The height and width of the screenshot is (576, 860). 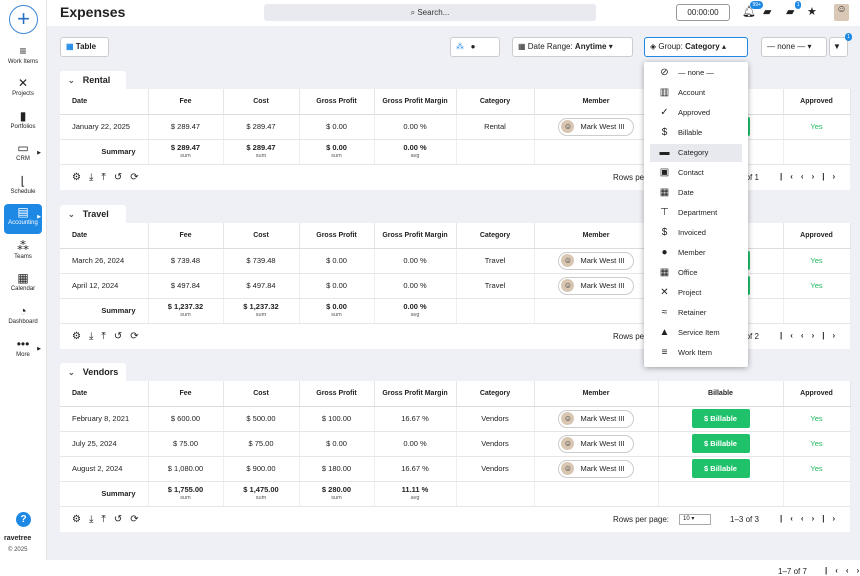 I want to click on menu-item-retainer: ≈ Retainer, so click(x=696, y=313).